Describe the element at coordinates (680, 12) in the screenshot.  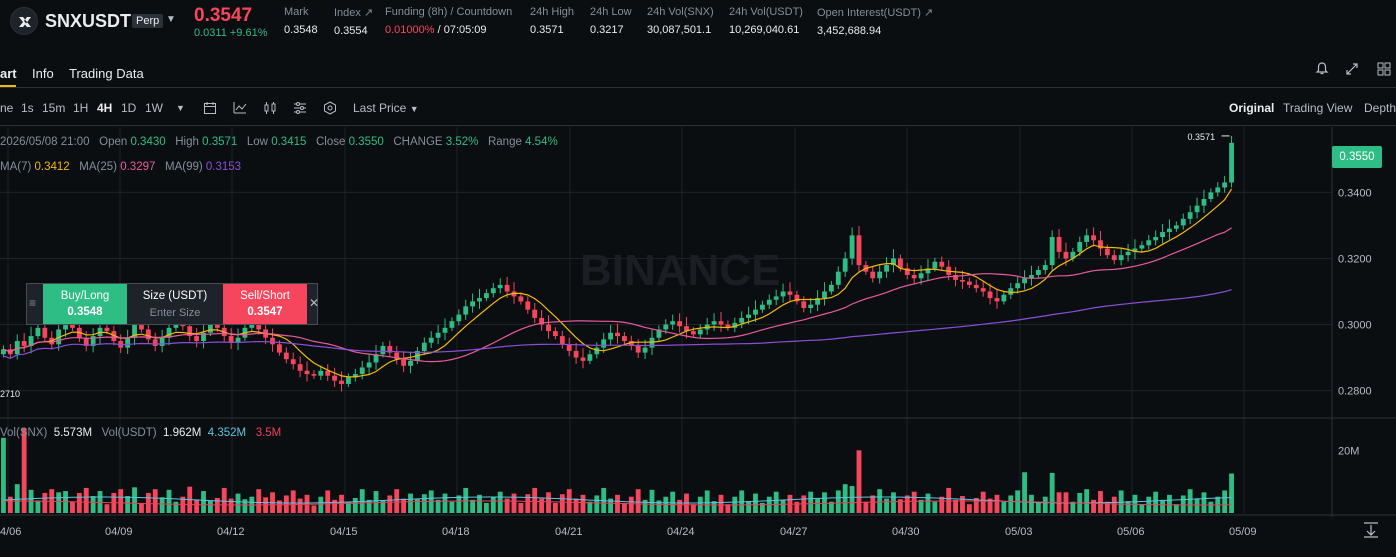
I see `stat-label: 24h Vol(SNX)` at that location.